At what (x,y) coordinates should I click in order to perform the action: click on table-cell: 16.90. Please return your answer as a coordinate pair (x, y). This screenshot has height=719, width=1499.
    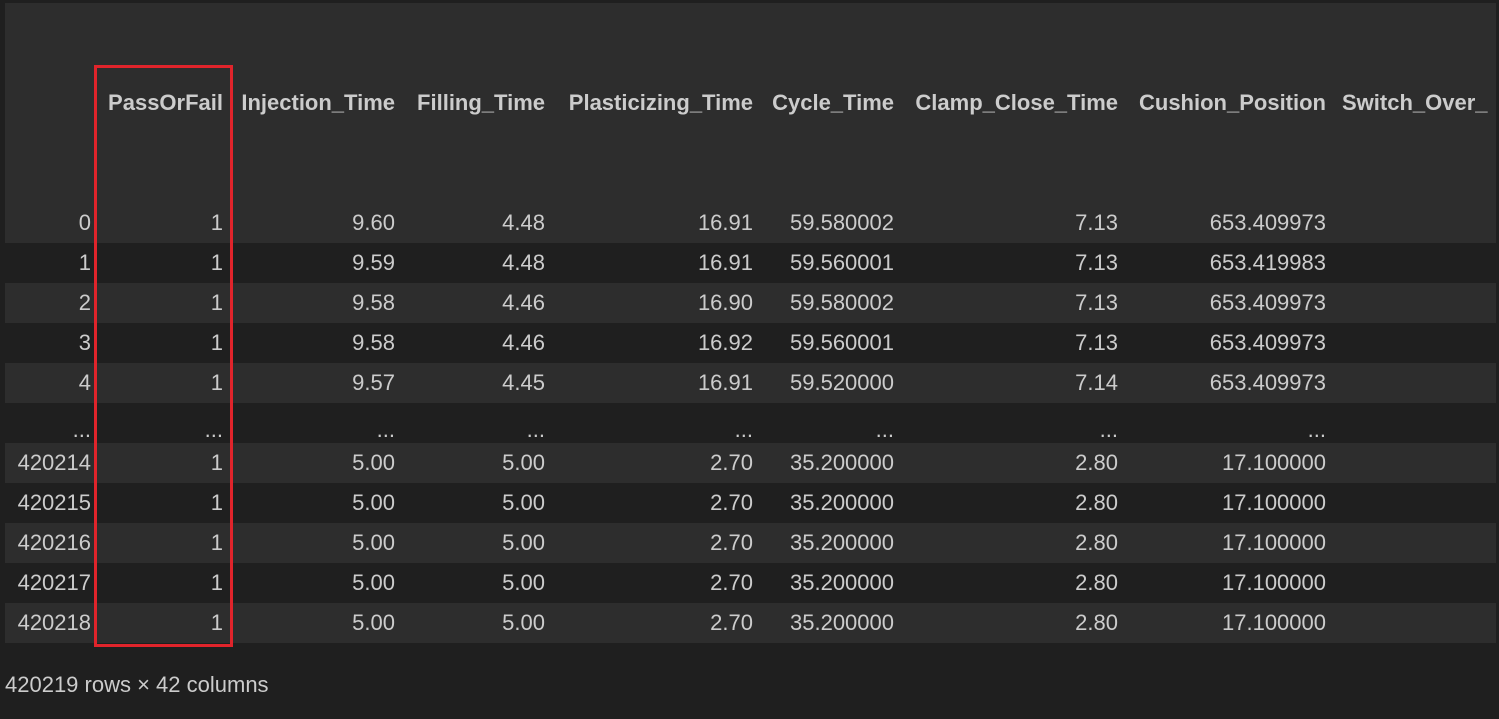
    Looking at the image, I should click on (725, 302).